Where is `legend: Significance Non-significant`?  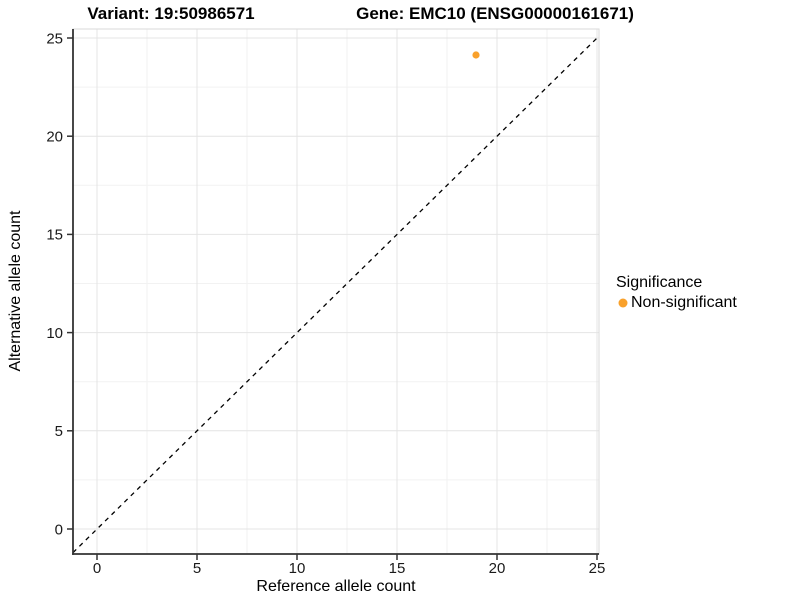
legend: Significance Non-significant is located at coordinates (676, 293).